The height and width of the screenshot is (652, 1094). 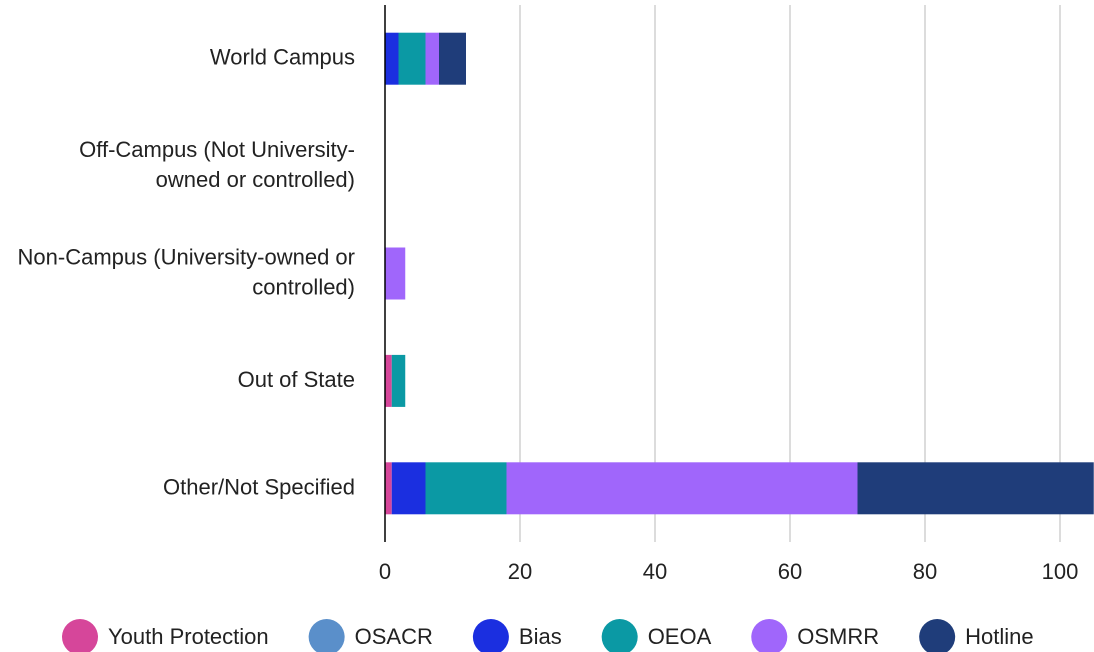 I want to click on x-tick-label: 60, so click(x=790, y=571).